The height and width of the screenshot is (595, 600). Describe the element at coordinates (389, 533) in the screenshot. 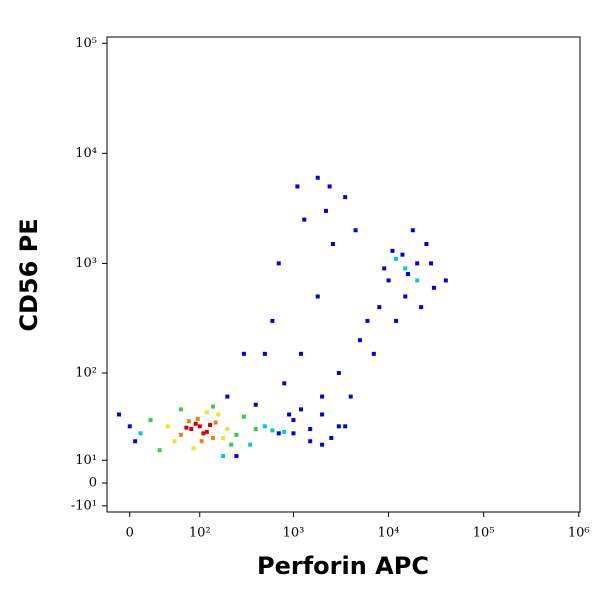

I see `x-tick-label: 10⁴` at that location.